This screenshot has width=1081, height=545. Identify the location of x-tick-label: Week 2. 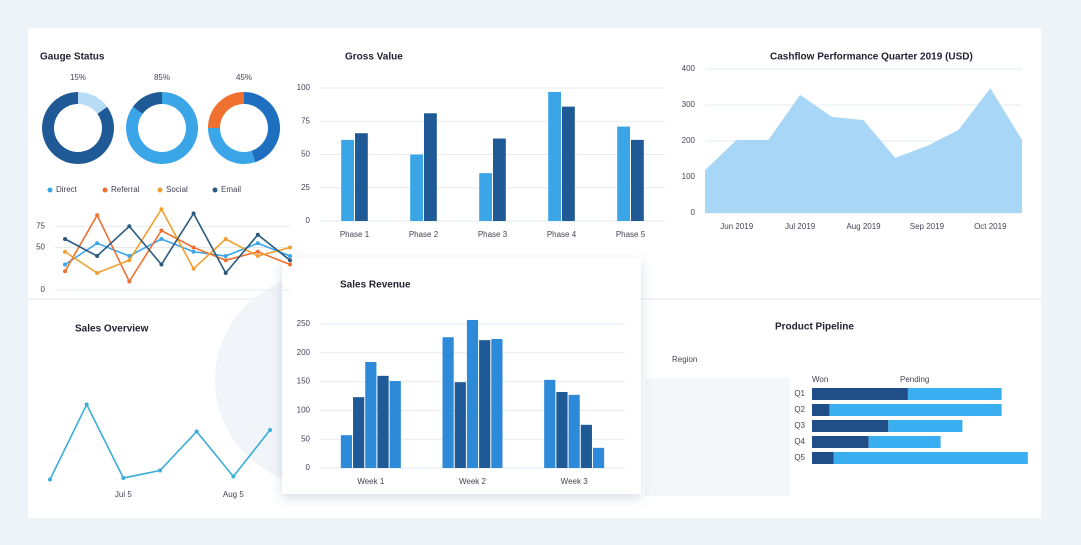
(473, 481).